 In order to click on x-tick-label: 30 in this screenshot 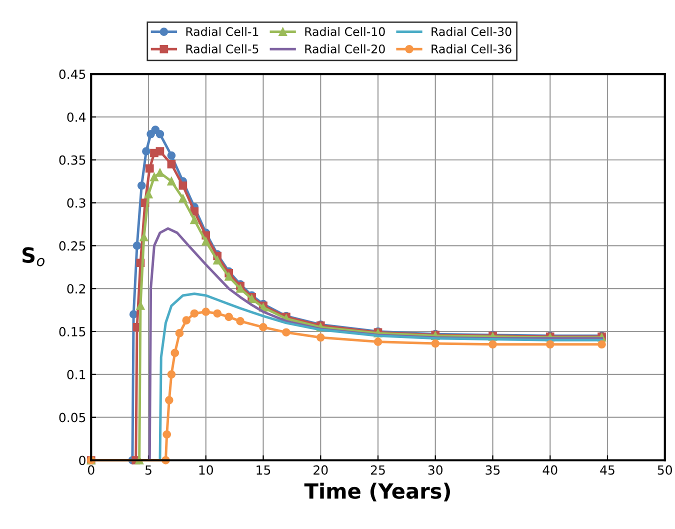, I will do `click(435, 470)`.